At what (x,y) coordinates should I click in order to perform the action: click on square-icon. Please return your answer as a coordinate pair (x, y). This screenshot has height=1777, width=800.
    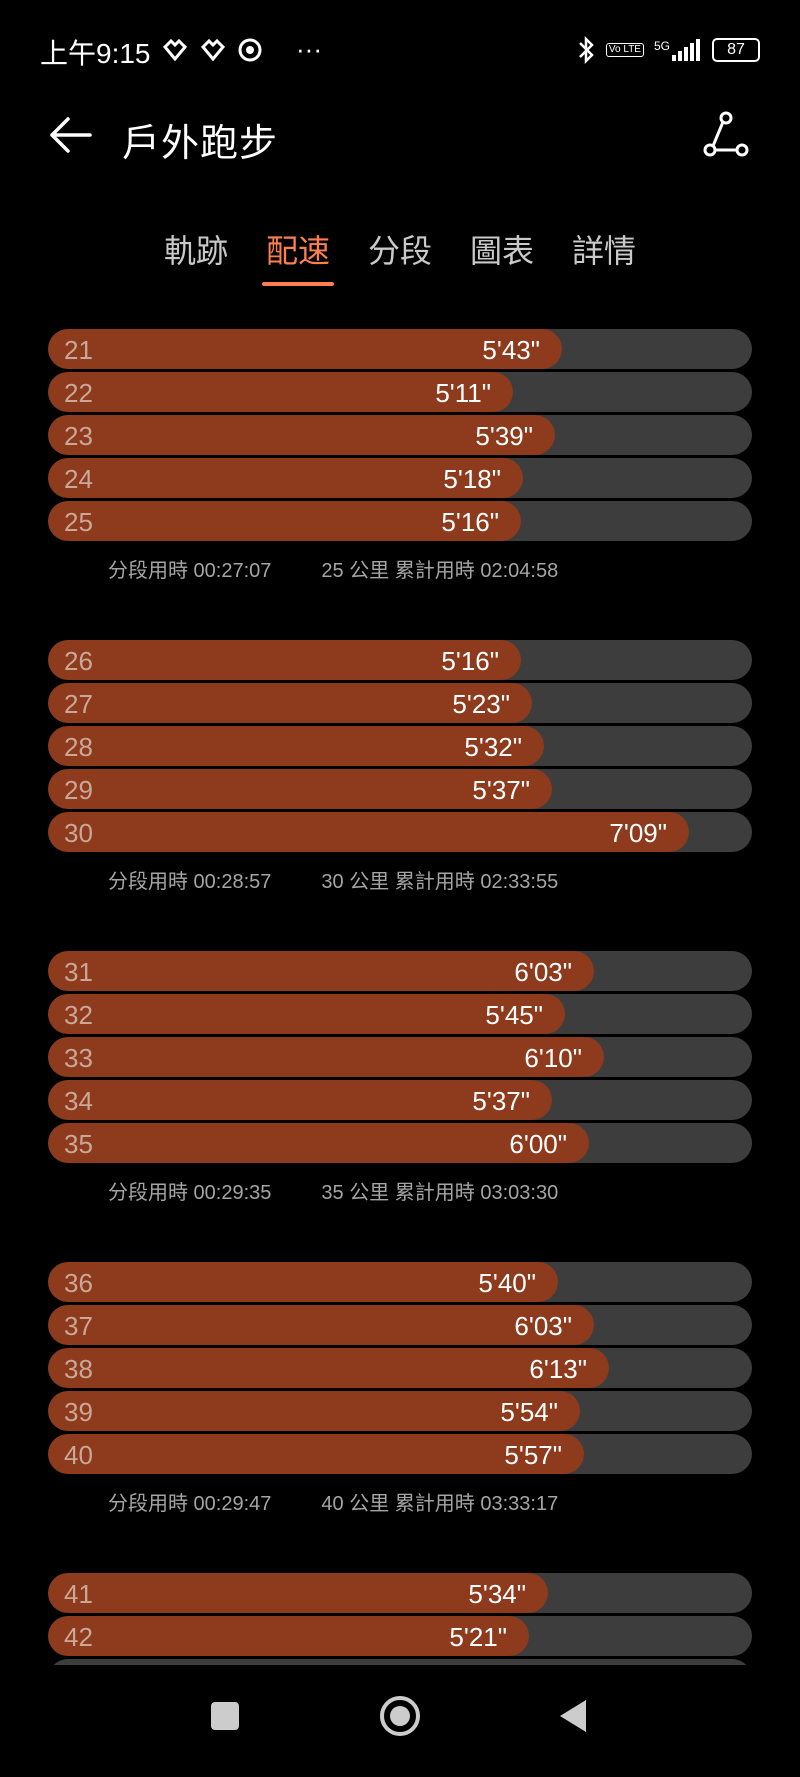
    Looking at the image, I should click on (225, 1716).